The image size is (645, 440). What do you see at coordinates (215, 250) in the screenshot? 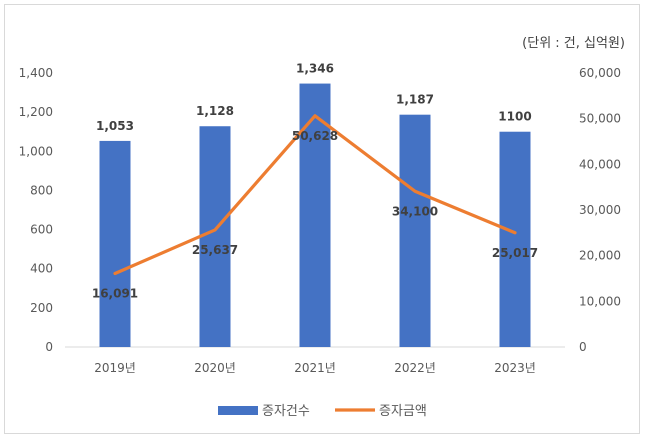
I see `line-data-label: 25,637` at bounding box center [215, 250].